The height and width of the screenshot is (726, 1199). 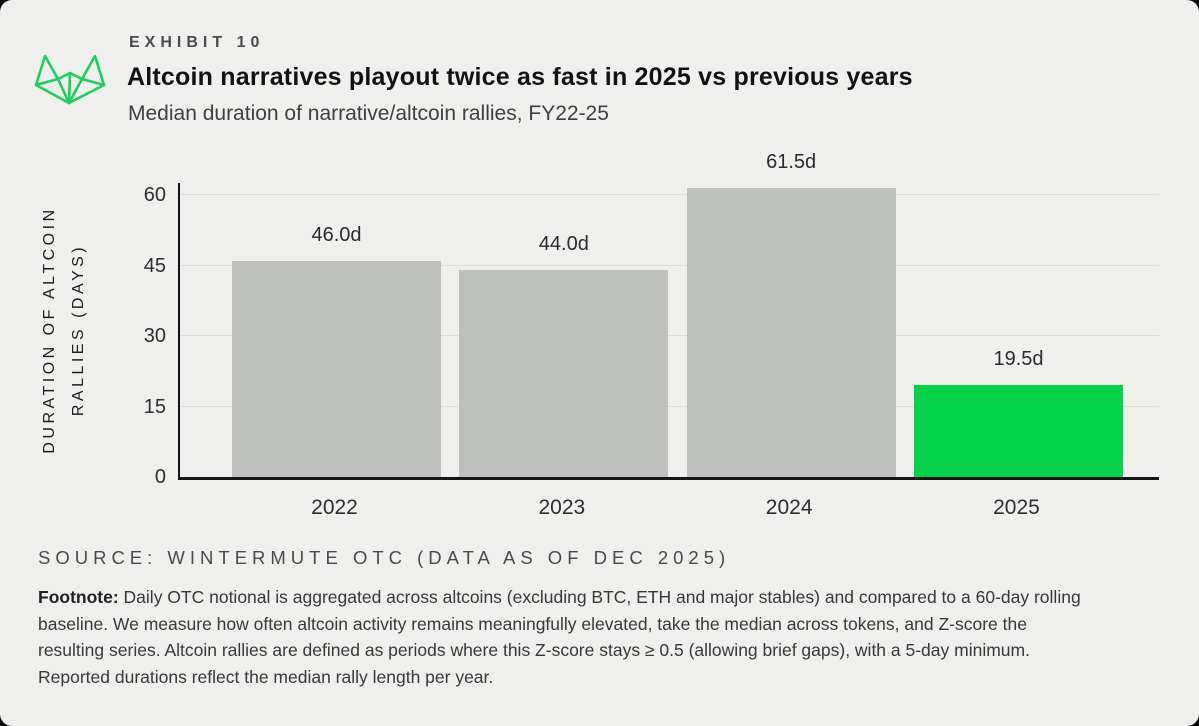 I want to click on y-tick-label: 30, so click(x=154, y=336).